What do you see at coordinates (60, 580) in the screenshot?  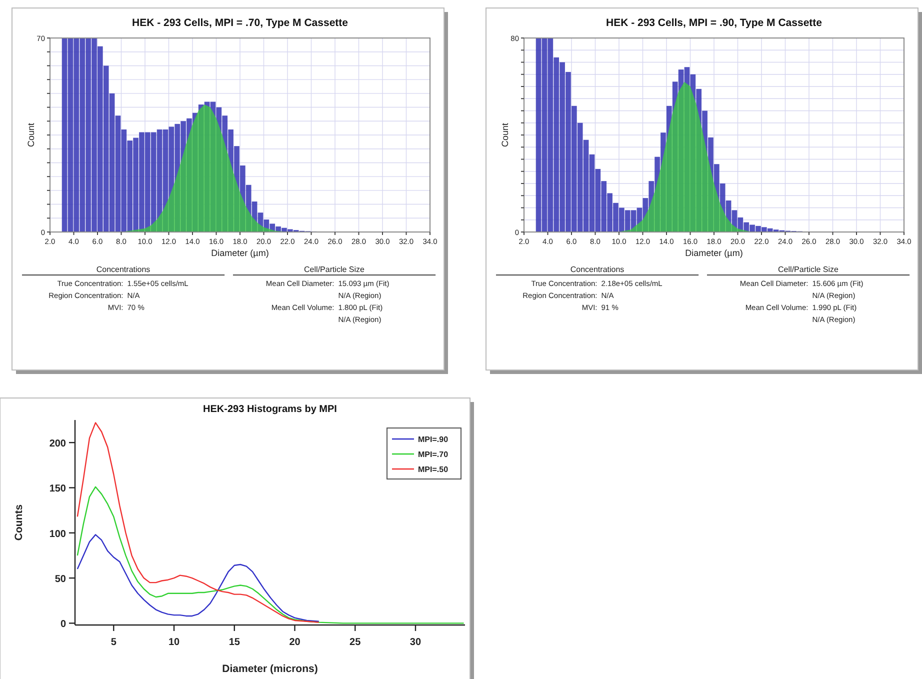 I see `y-tick-label: 50` at bounding box center [60, 580].